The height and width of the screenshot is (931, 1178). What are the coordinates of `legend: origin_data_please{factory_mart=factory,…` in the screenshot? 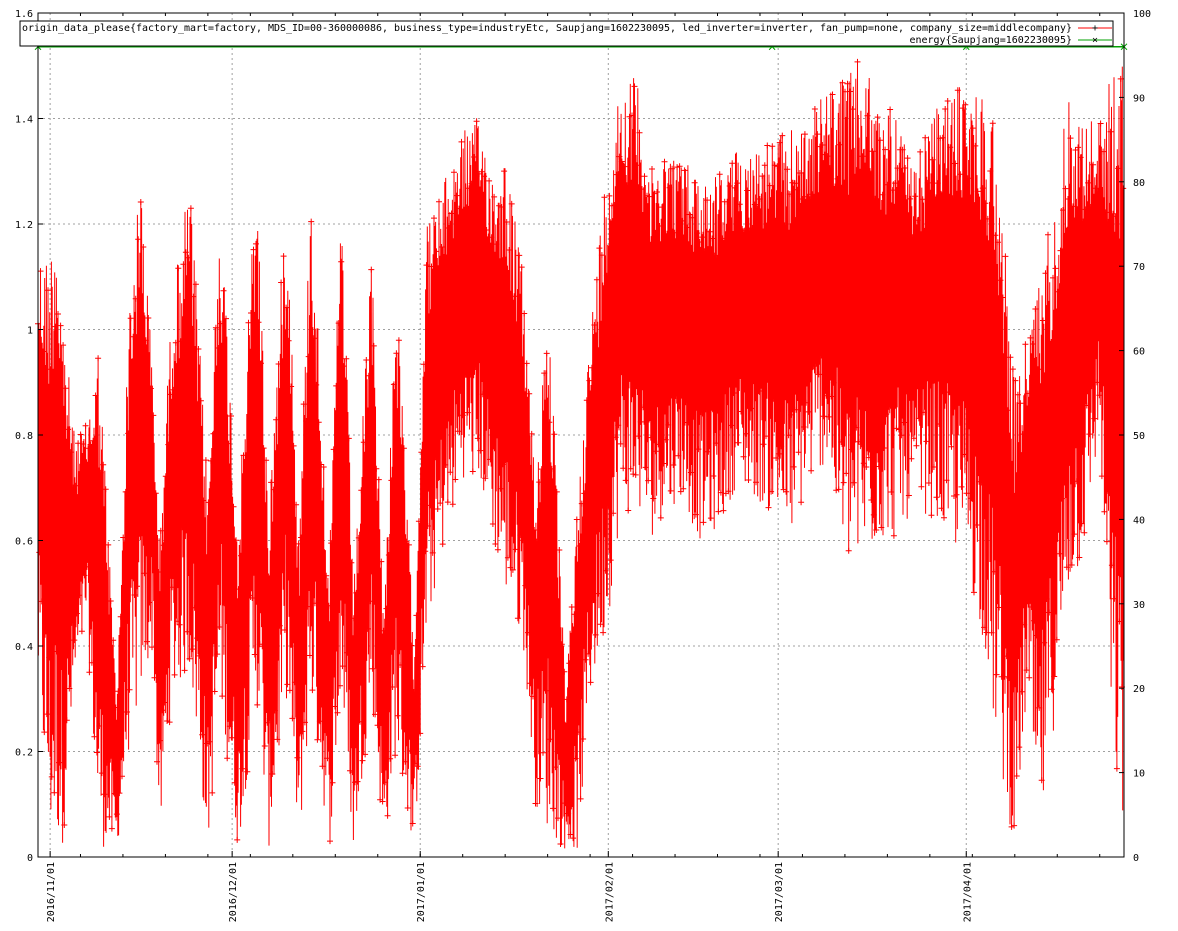 It's located at (566, 33).